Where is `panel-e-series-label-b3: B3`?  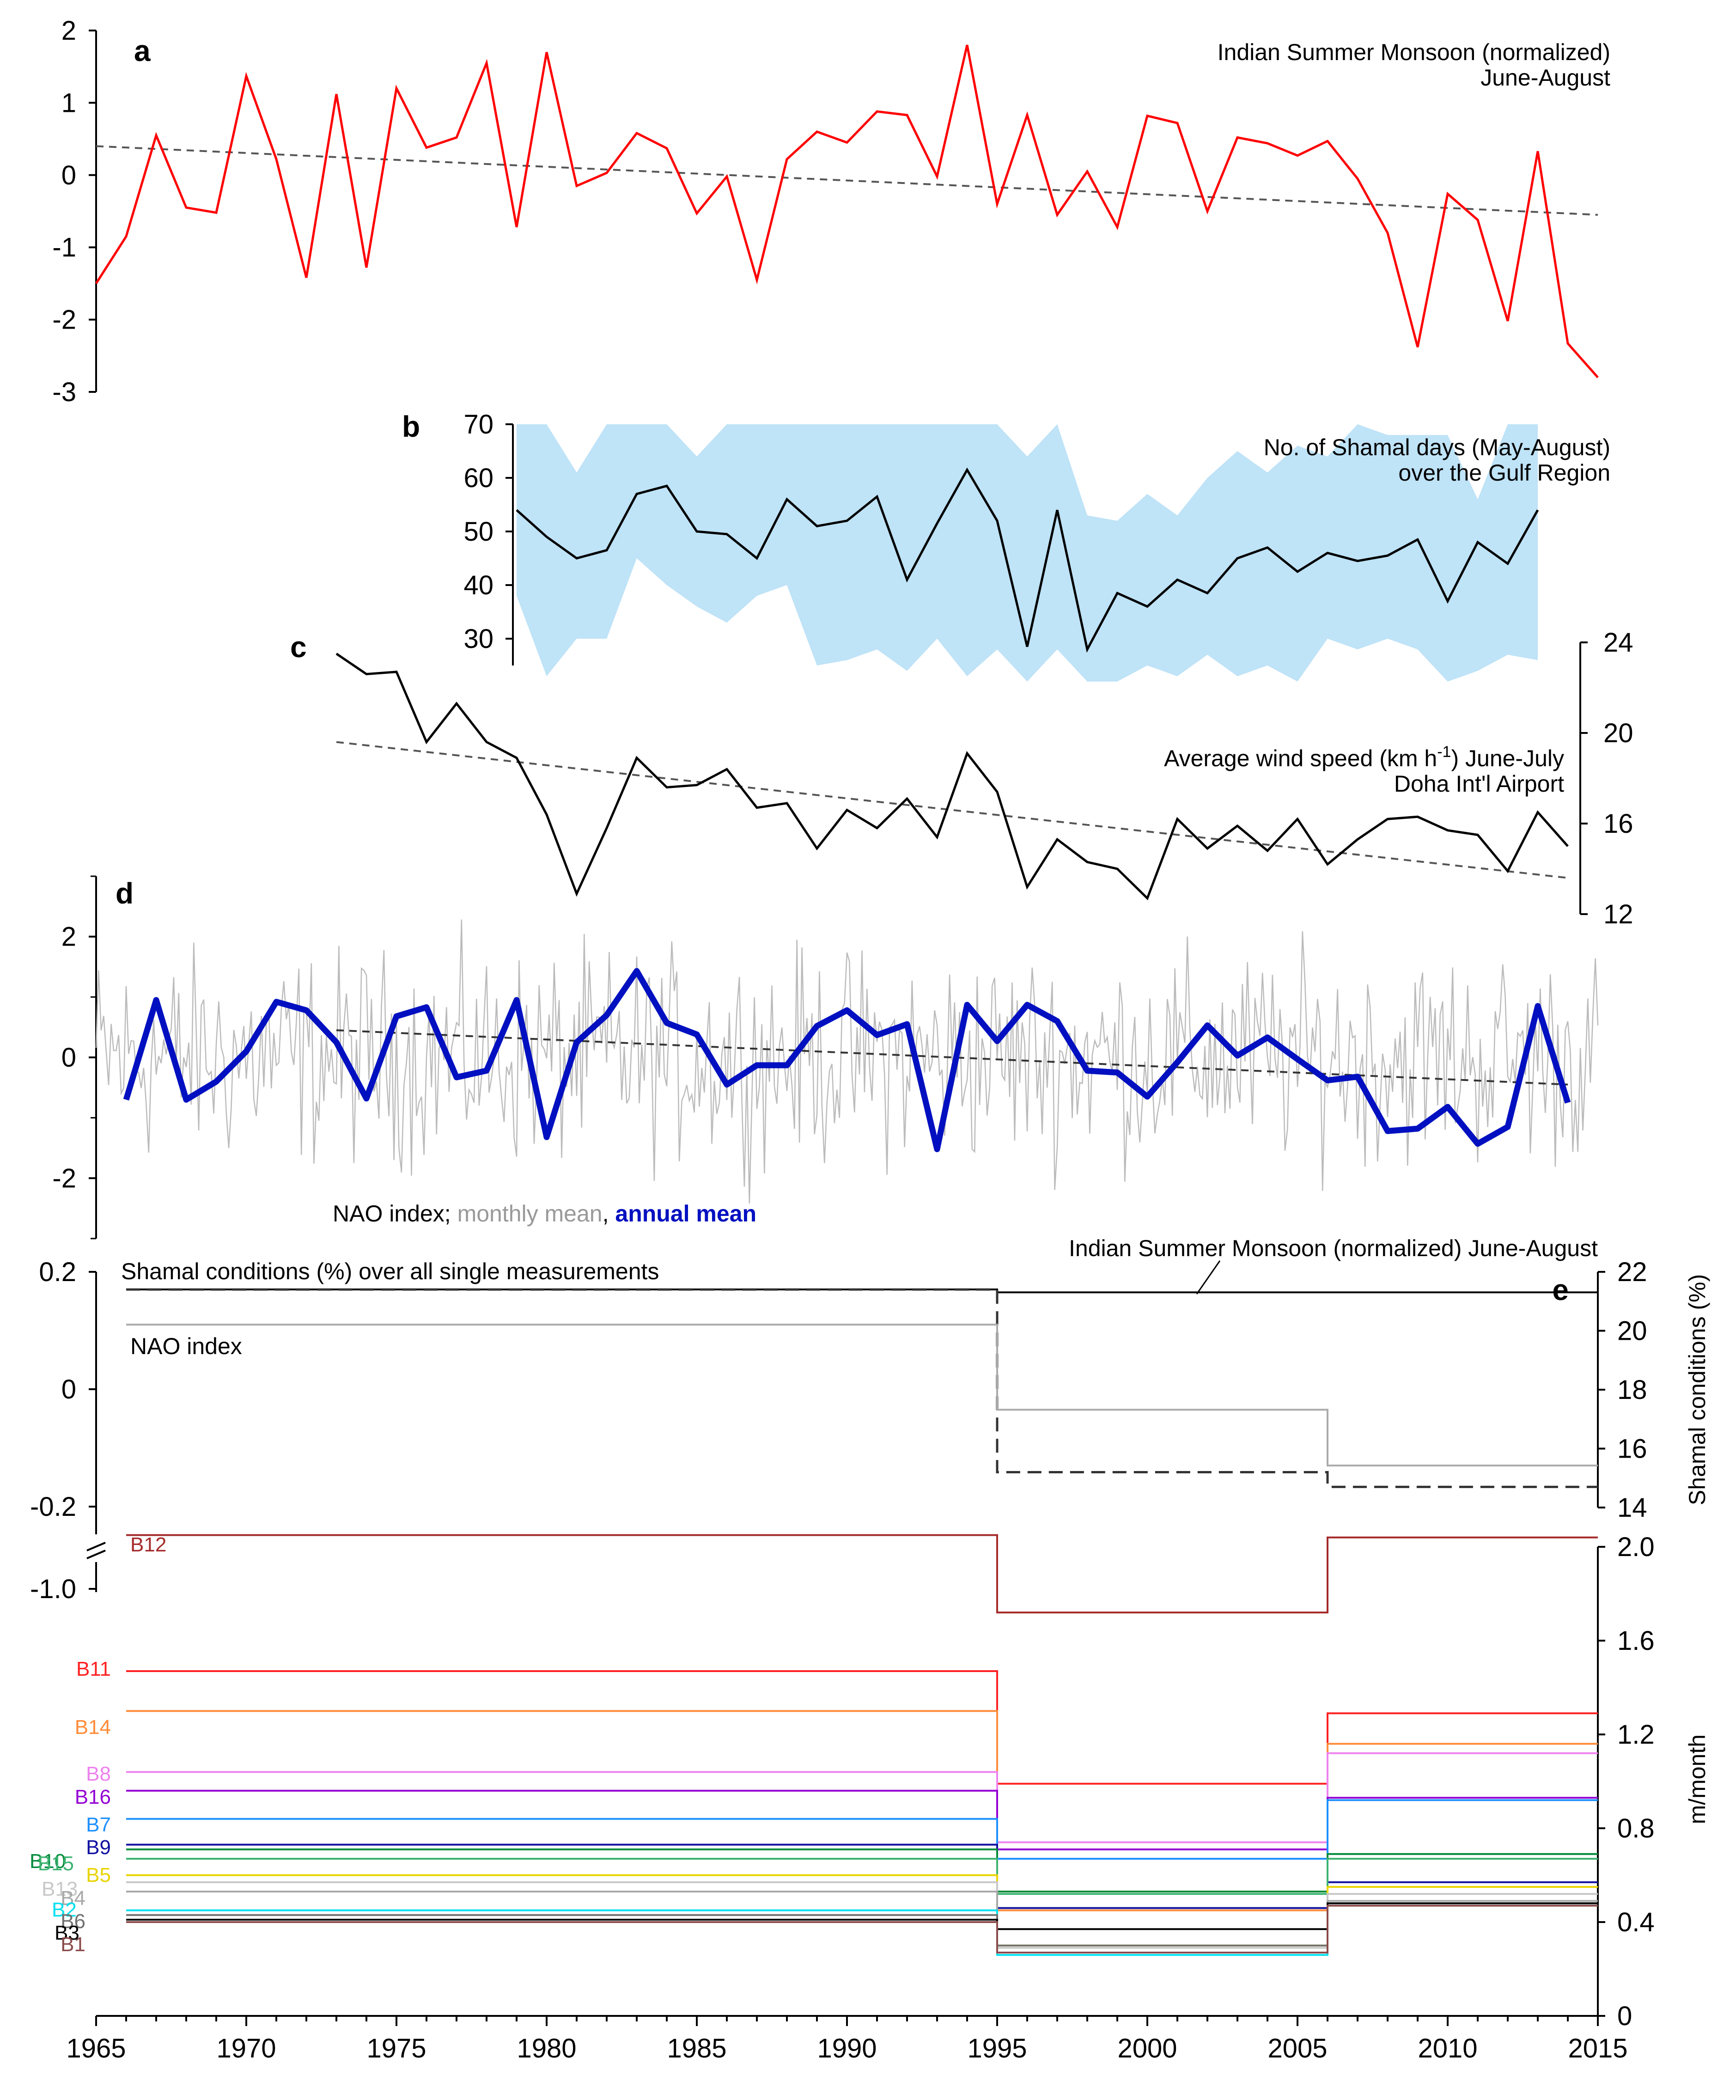 panel-e-series-label-b3: B3 is located at coordinates (67, 1933).